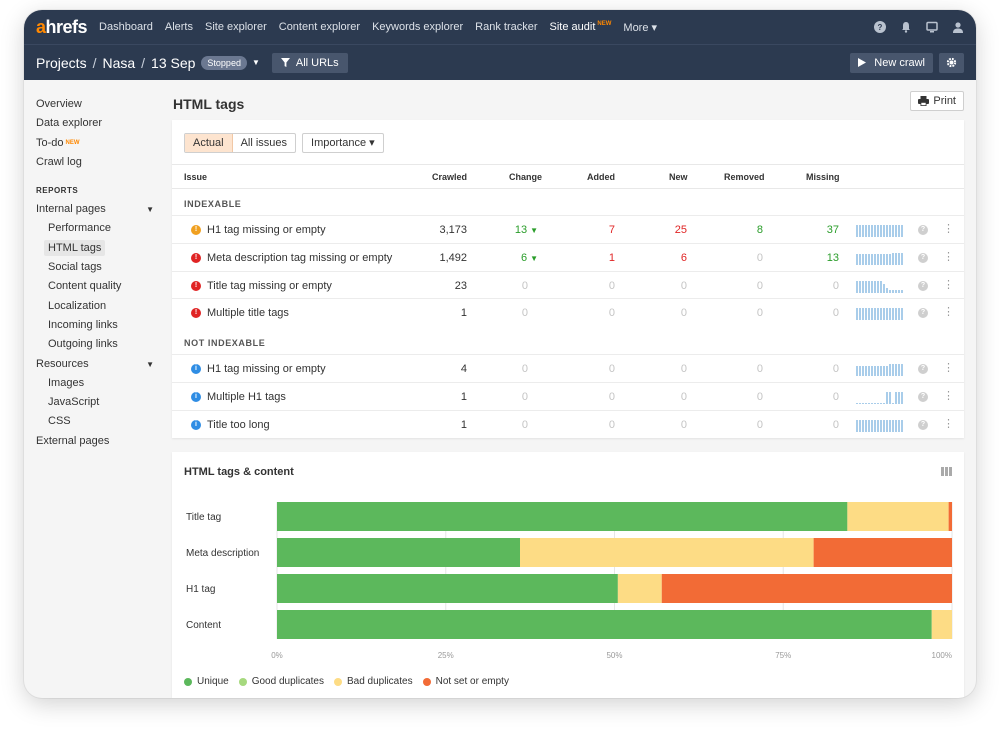  Describe the element at coordinates (319, 27) in the screenshot. I see `nav-content-explorer: Content explorer` at that location.